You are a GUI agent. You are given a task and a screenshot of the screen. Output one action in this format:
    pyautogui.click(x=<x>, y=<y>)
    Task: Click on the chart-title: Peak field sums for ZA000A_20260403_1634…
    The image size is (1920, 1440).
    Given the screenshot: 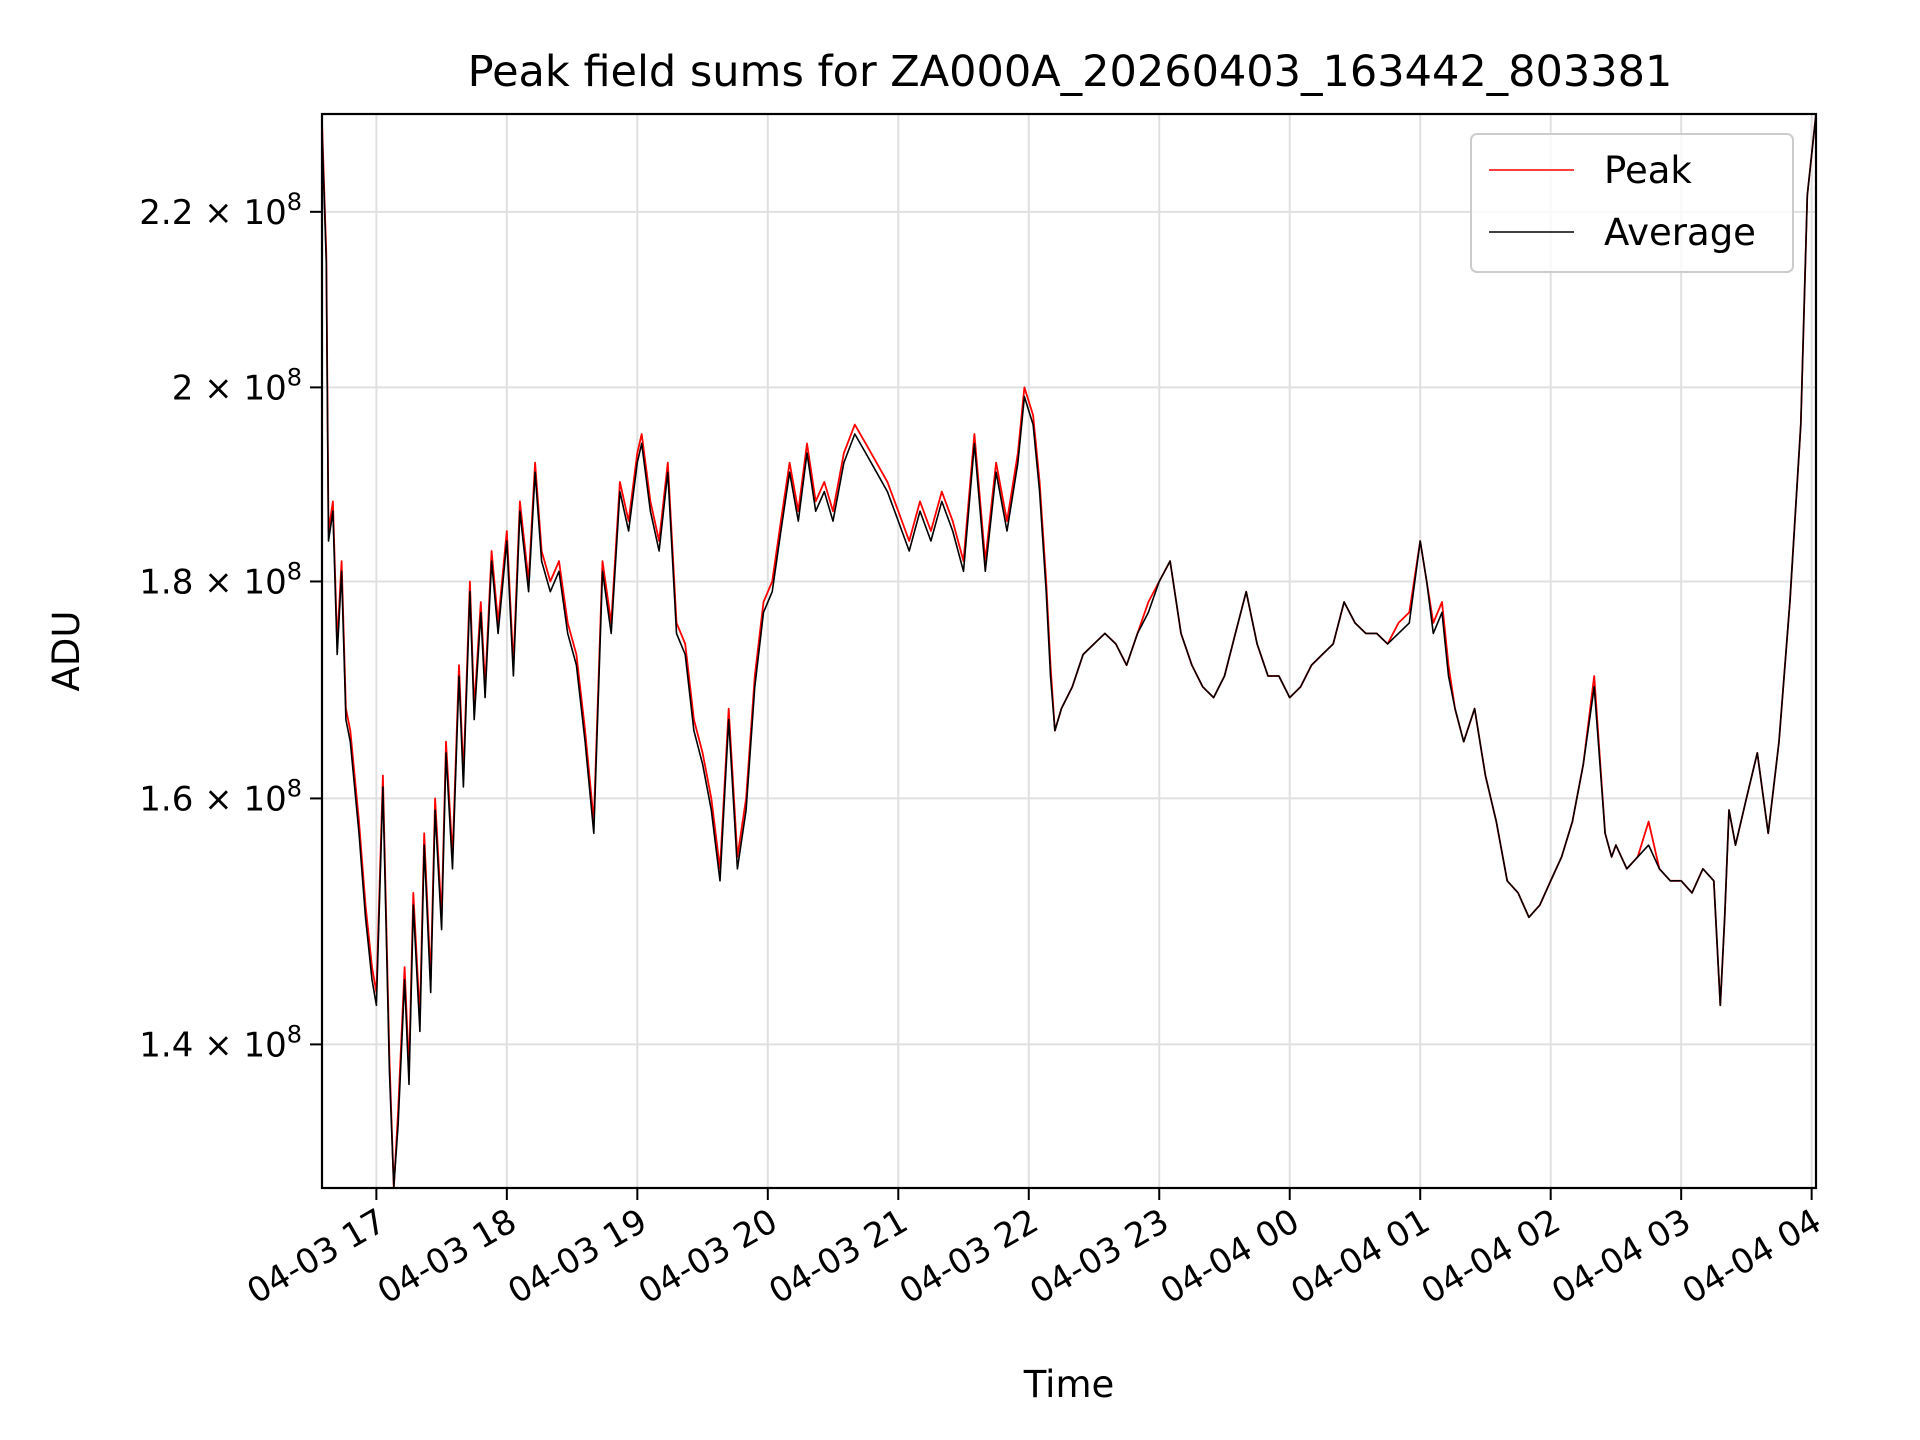 What is the action you would take?
    pyautogui.click(x=1070, y=72)
    